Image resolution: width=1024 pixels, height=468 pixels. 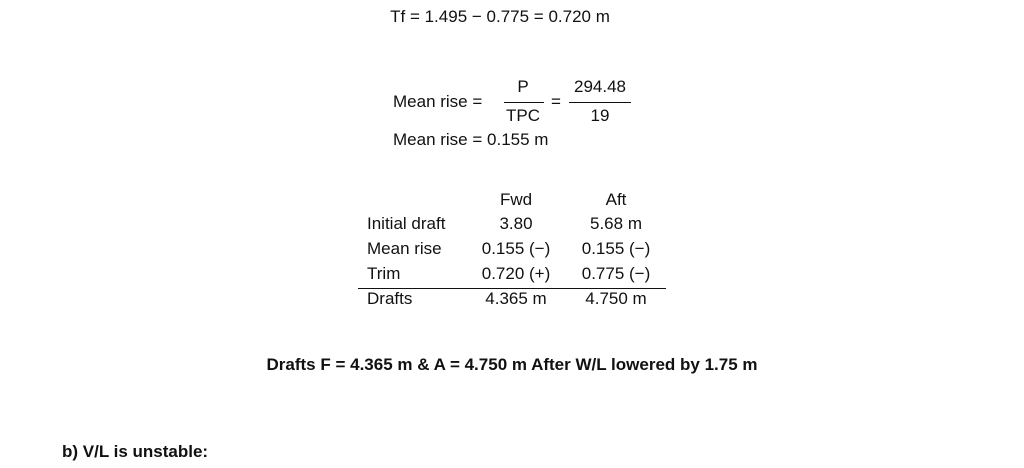 What do you see at coordinates (516, 298) in the screenshot?
I see `total-cell: 4.365 m` at bounding box center [516, 298].